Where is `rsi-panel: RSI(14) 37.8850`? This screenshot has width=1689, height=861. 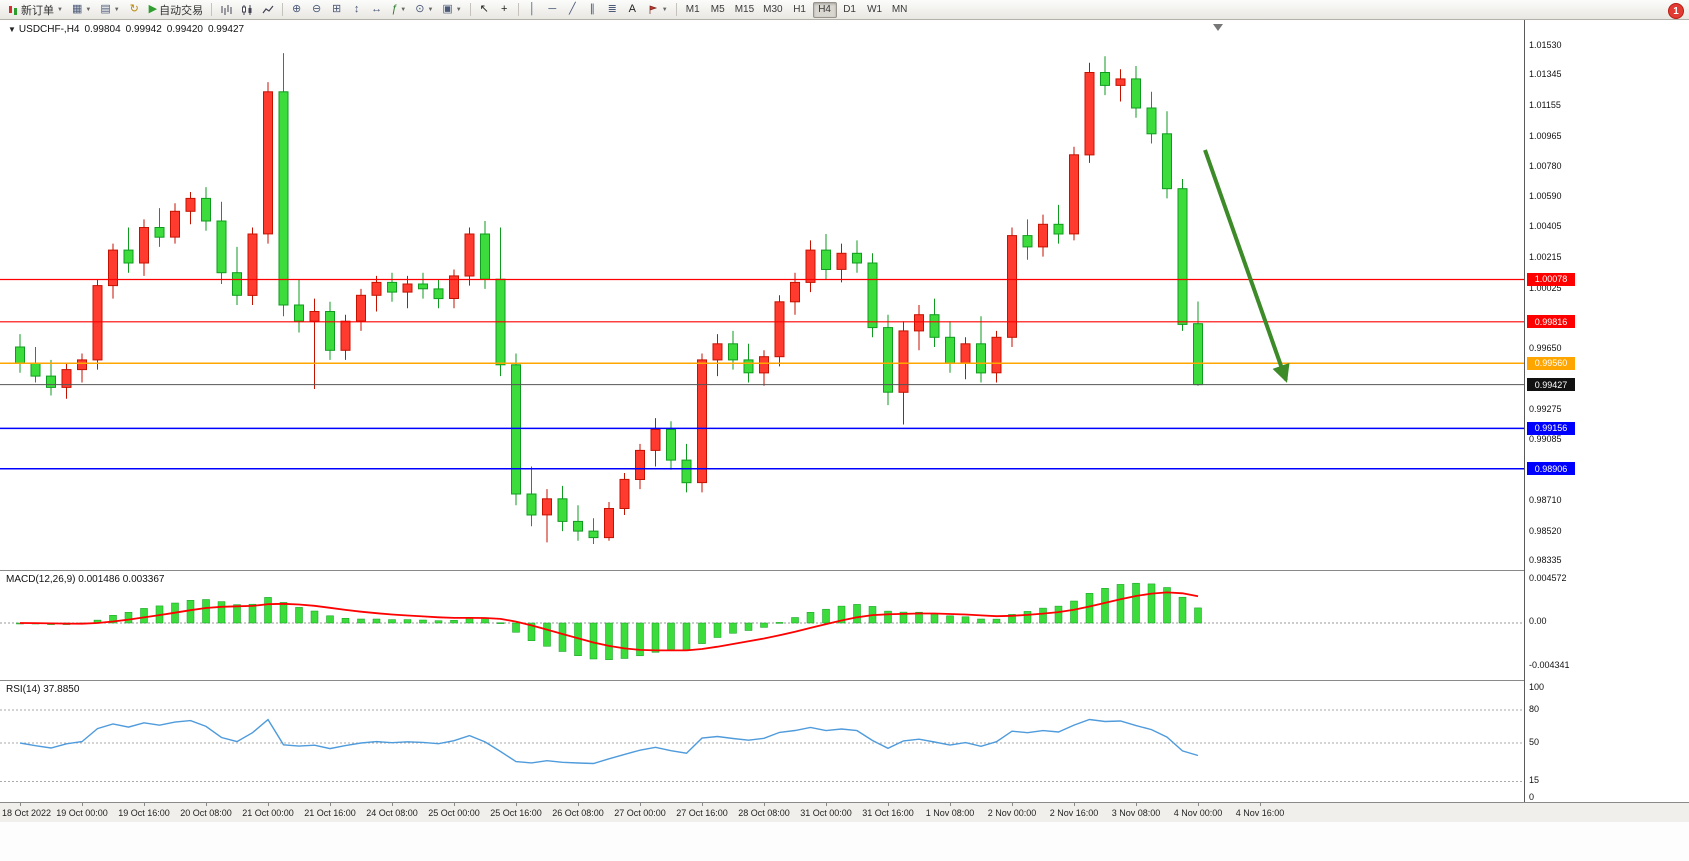 rsi-panel: RSI(14) 37.8850 is located at coordinates (762, 741).